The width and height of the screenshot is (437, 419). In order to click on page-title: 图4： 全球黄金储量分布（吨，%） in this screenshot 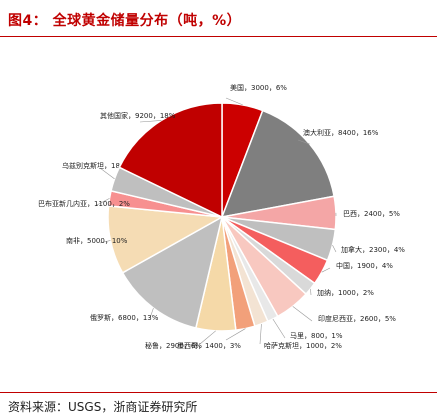, I will do `click(125, 21)`.